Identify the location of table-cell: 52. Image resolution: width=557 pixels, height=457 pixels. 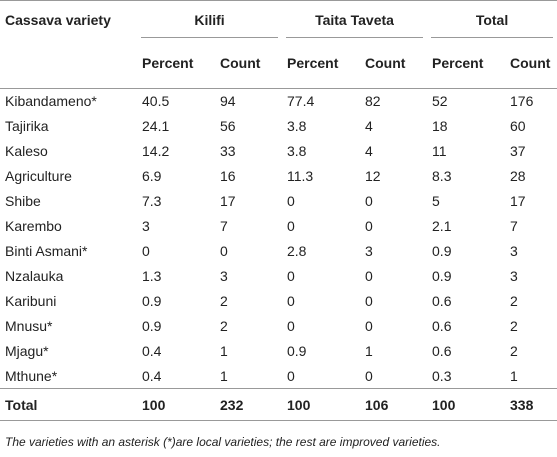
(440, 101).